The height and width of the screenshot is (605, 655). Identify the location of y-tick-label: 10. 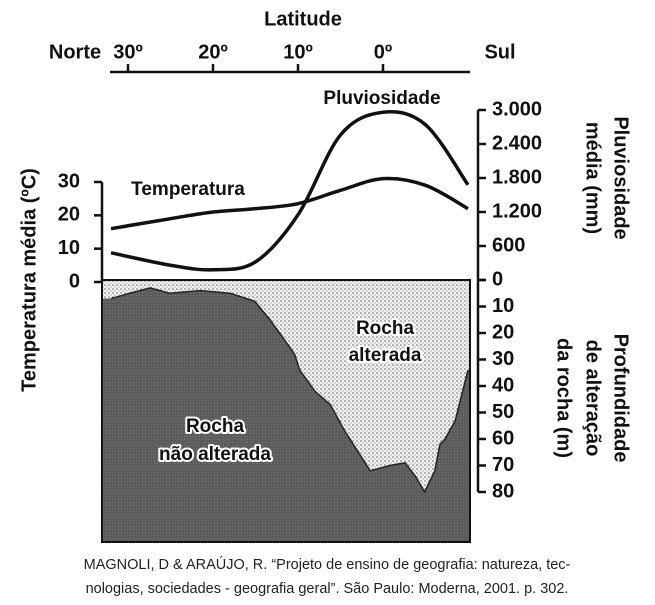
(69, 248).